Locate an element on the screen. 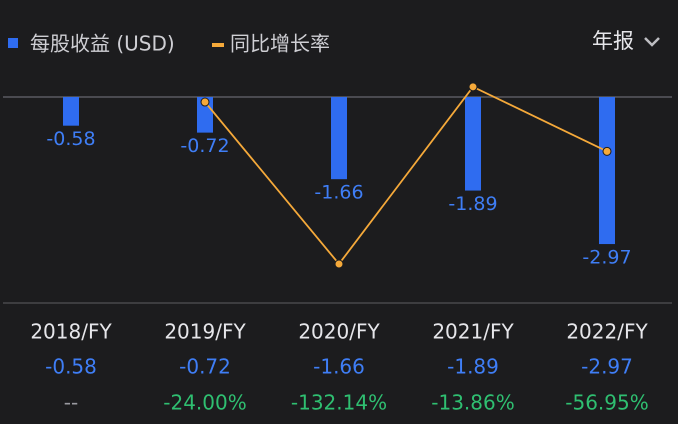 Image resolution: width=678 pixels, height=424 pixels. category-label: 2021/FY is located at coordinates (473, 332).